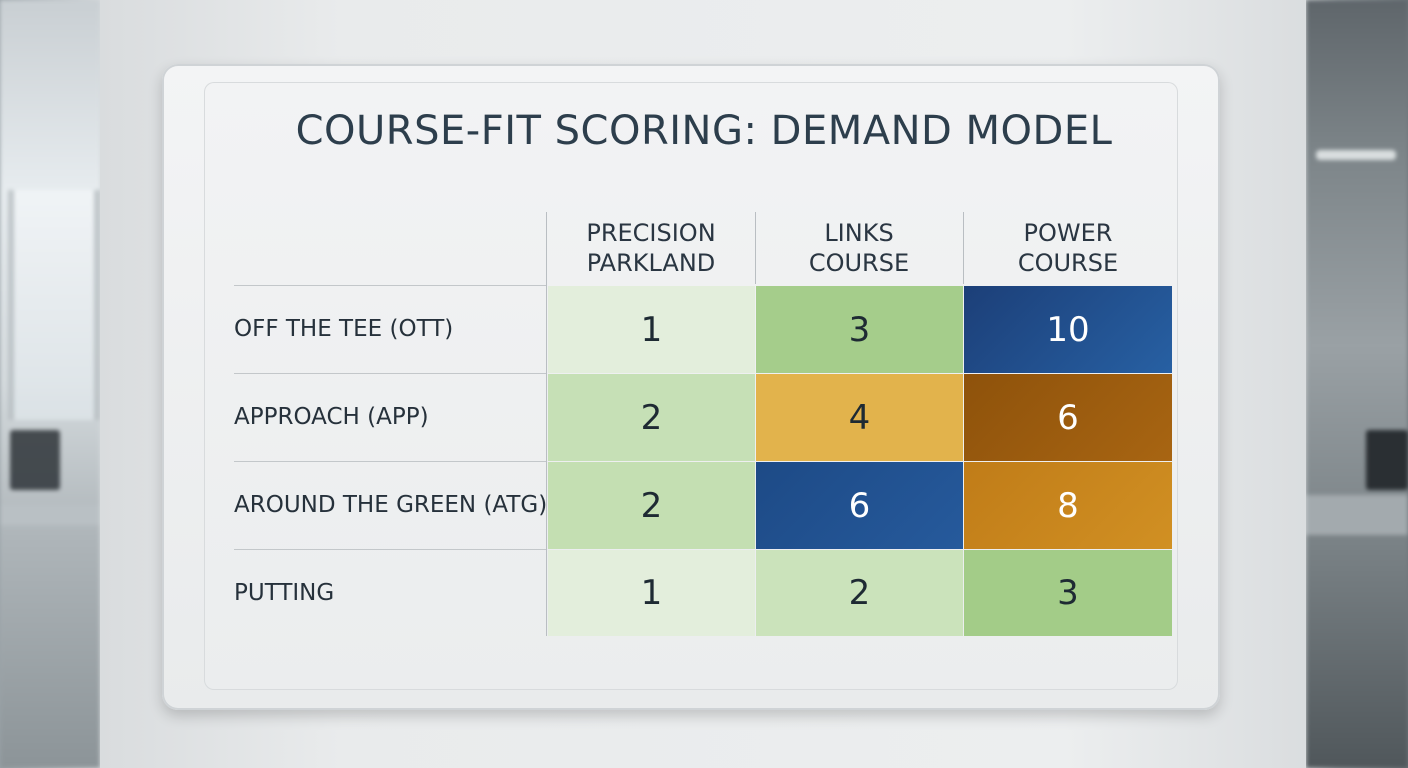 This screenshot has height=768, width=1408. I want to click on board-title: COURSE-FIT SCORING: DEMAND MODEL, so click(704, 131).